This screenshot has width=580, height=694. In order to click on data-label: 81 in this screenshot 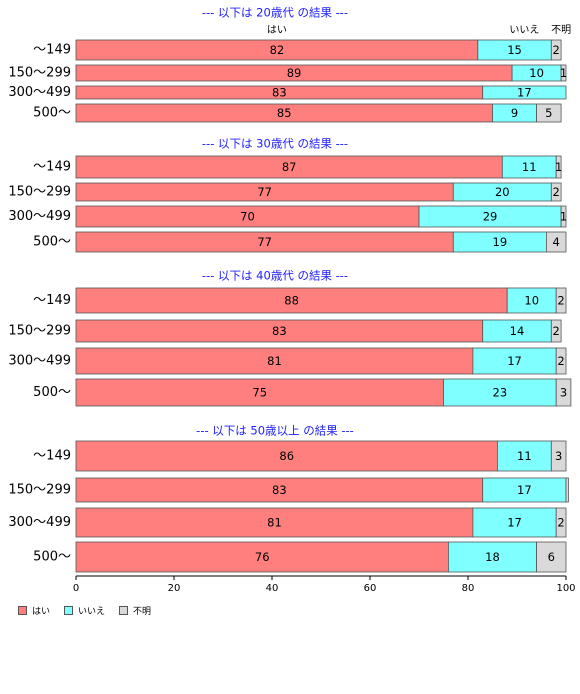, I will do `click(274, 523)`.